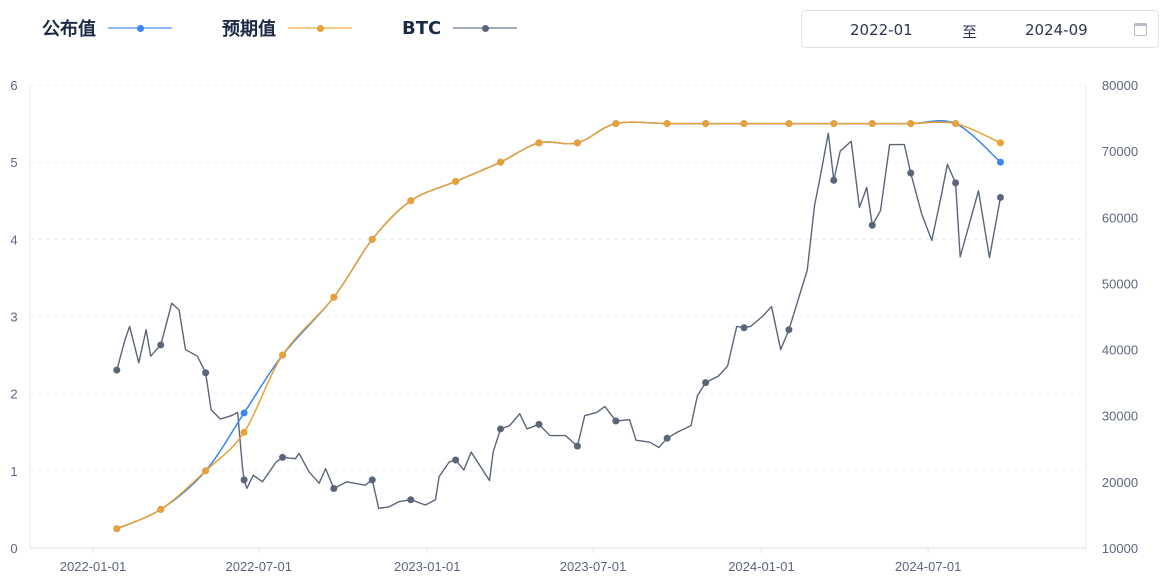  Describe the element at coordinates (1140, 29) in the screenshot. I see `calendar-icon` at that location.